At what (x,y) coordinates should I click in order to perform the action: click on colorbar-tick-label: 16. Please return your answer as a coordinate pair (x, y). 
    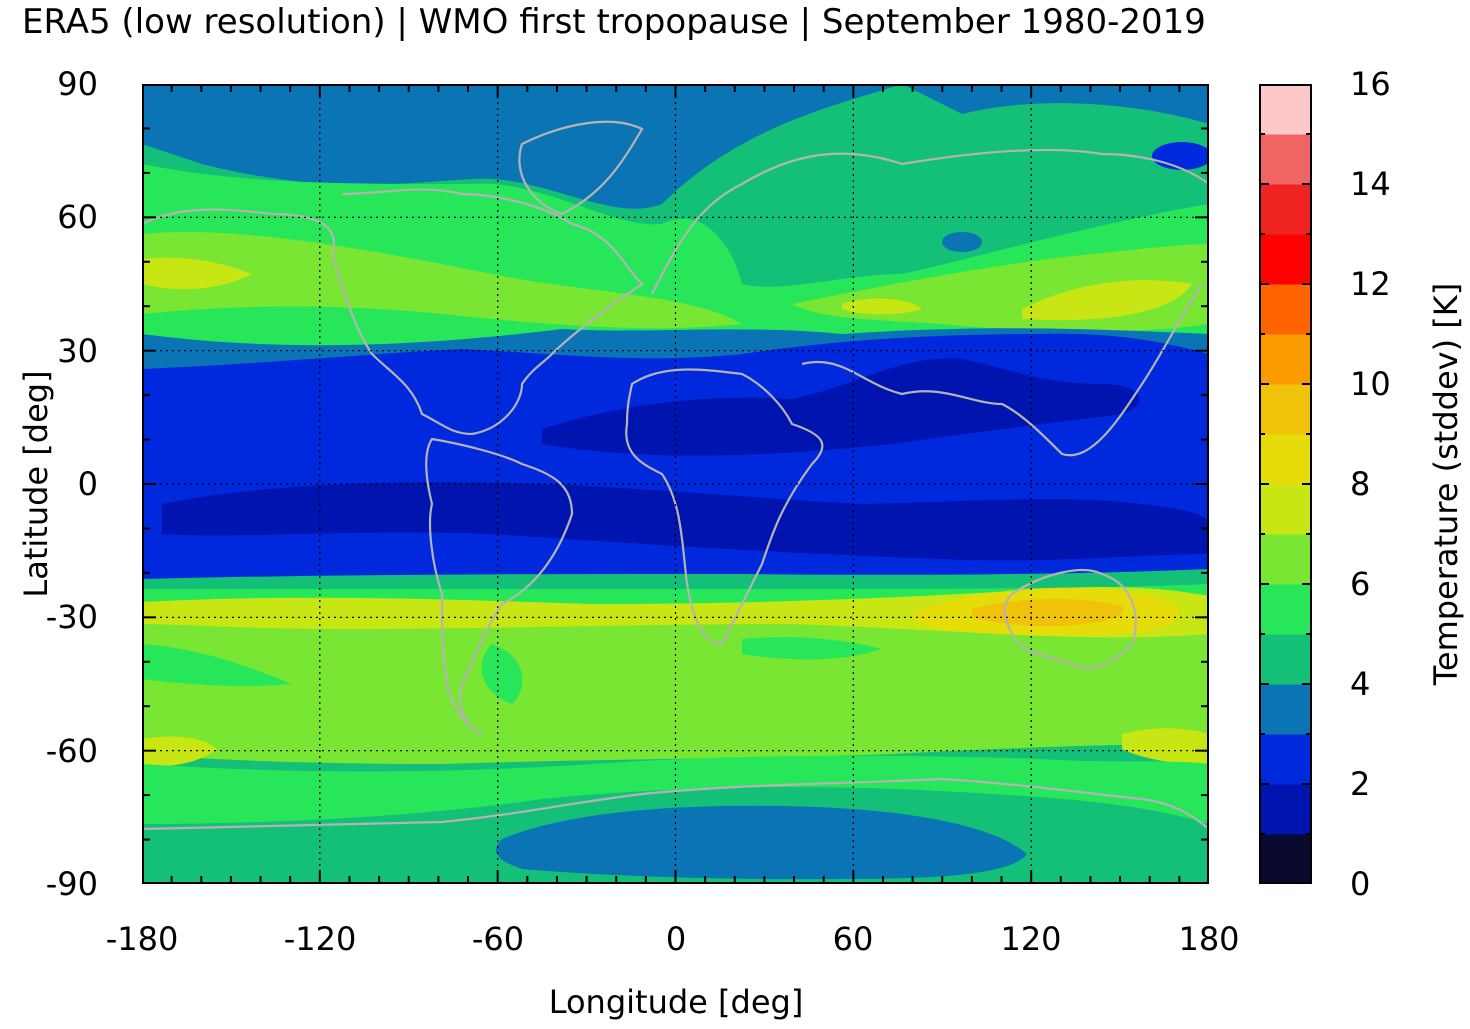
    Looking at the image, I should click on (1370, 84).